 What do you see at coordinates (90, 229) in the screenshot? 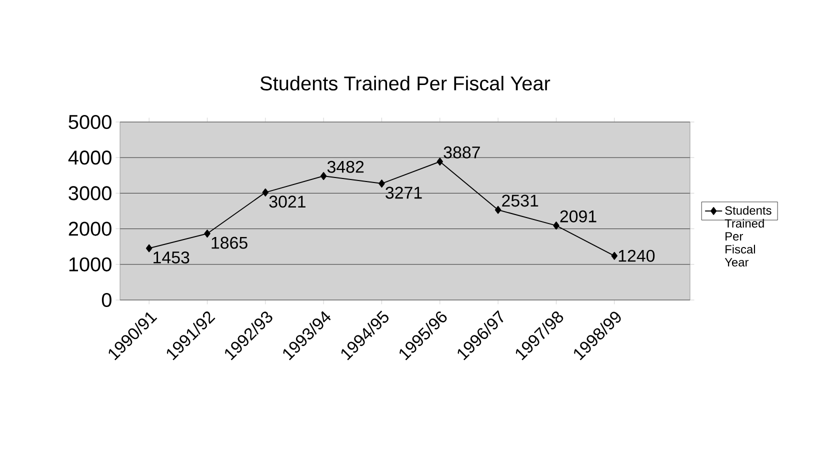
I see `y-tick-label: 2000` at bounding box center [90, 229].